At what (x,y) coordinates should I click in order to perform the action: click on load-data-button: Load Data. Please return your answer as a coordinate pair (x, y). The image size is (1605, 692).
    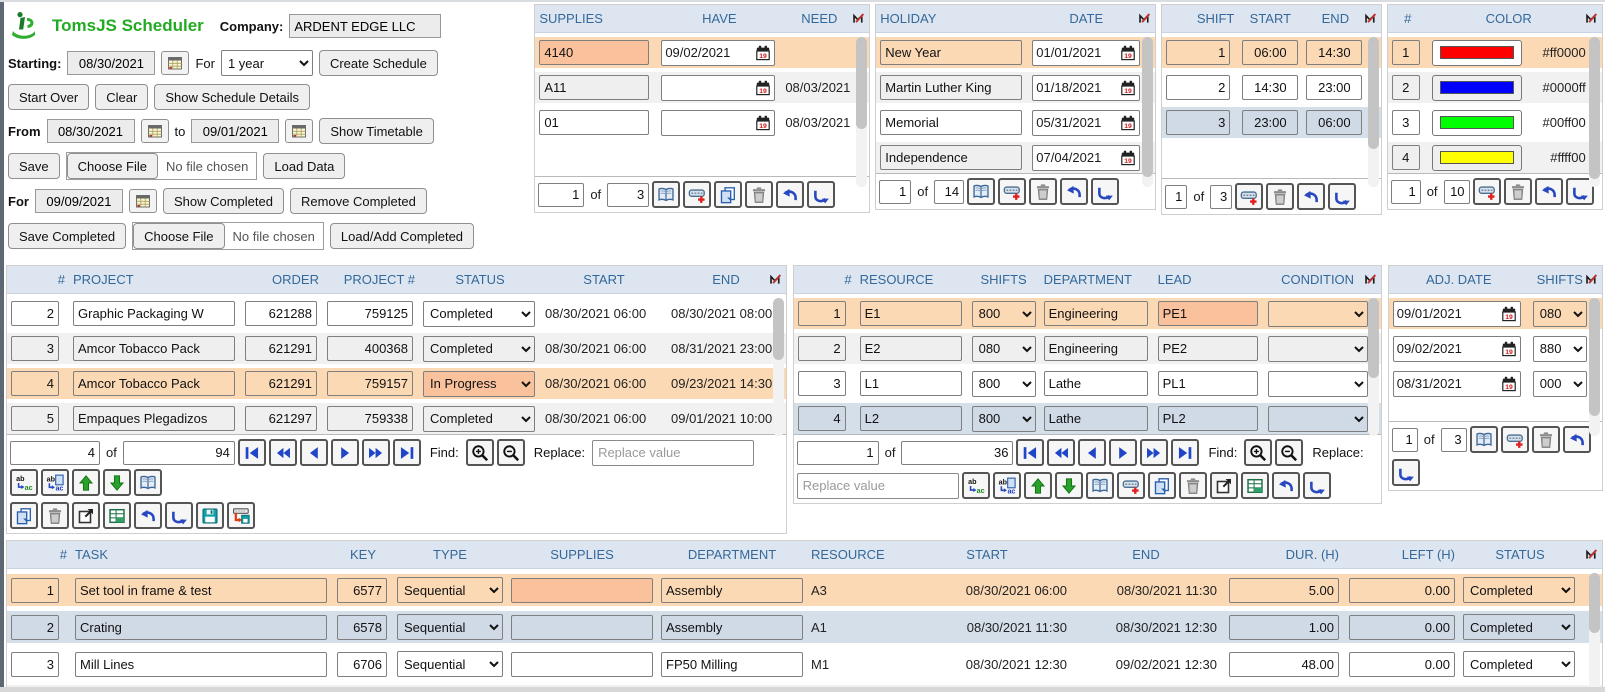
    Looking at the image, I should click on (304, 166).